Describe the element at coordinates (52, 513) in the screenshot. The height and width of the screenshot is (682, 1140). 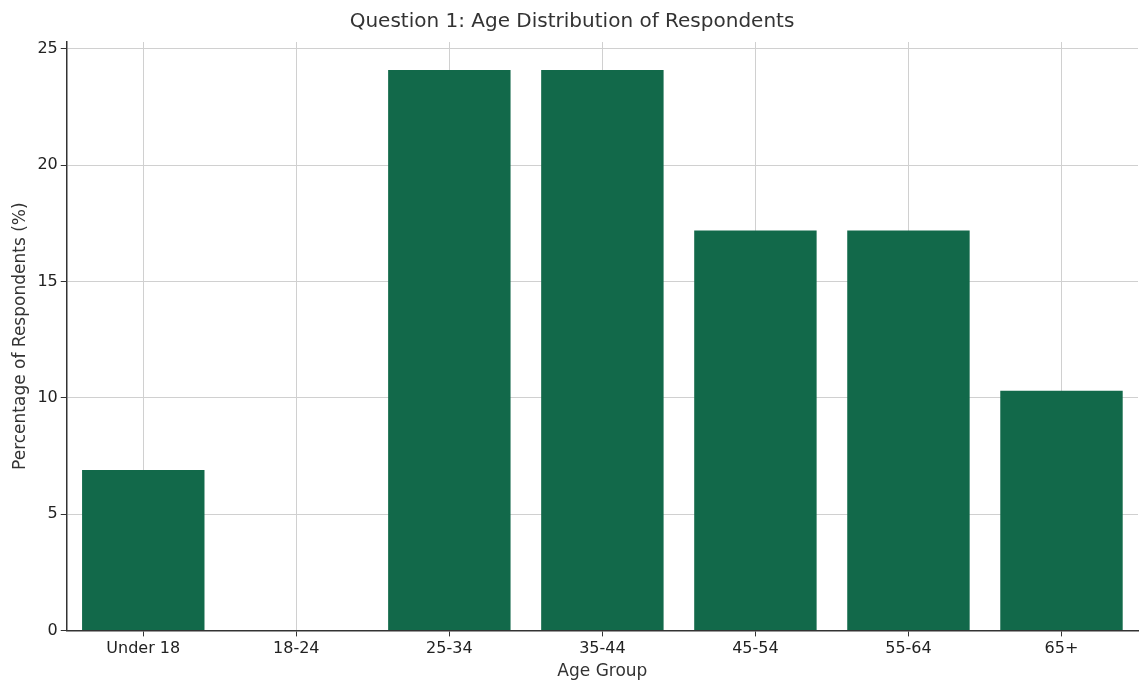
I see `y-tick-label: 5` at that location.